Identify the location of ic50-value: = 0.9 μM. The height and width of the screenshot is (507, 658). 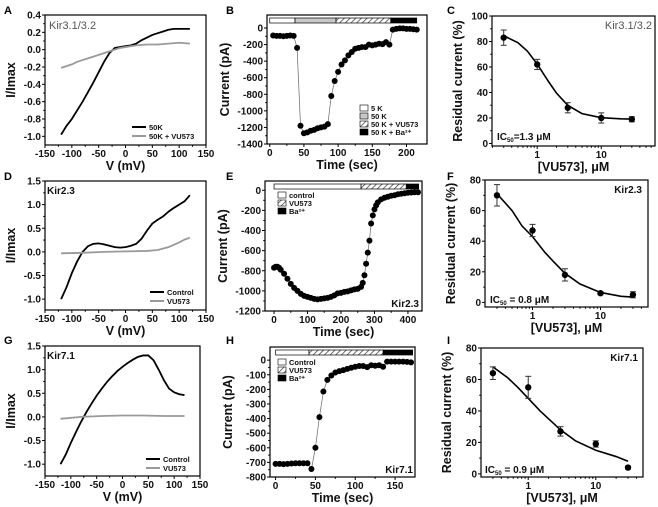
(523, 470).